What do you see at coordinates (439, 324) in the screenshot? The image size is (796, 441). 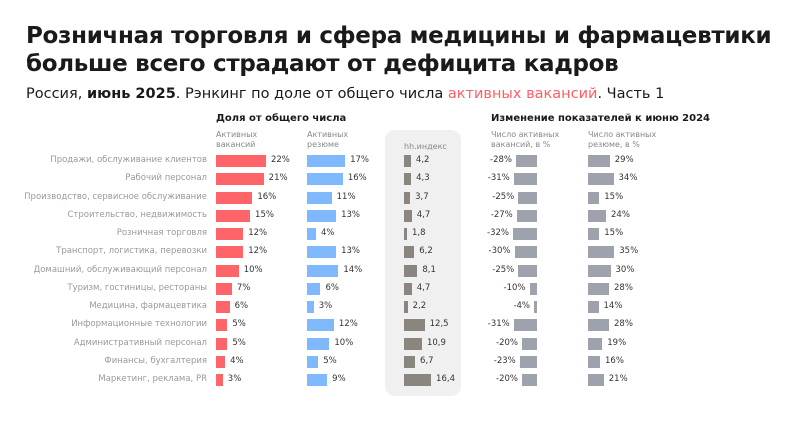 I see `hh-index-value: 12,5` at bounding box center [439, 324].